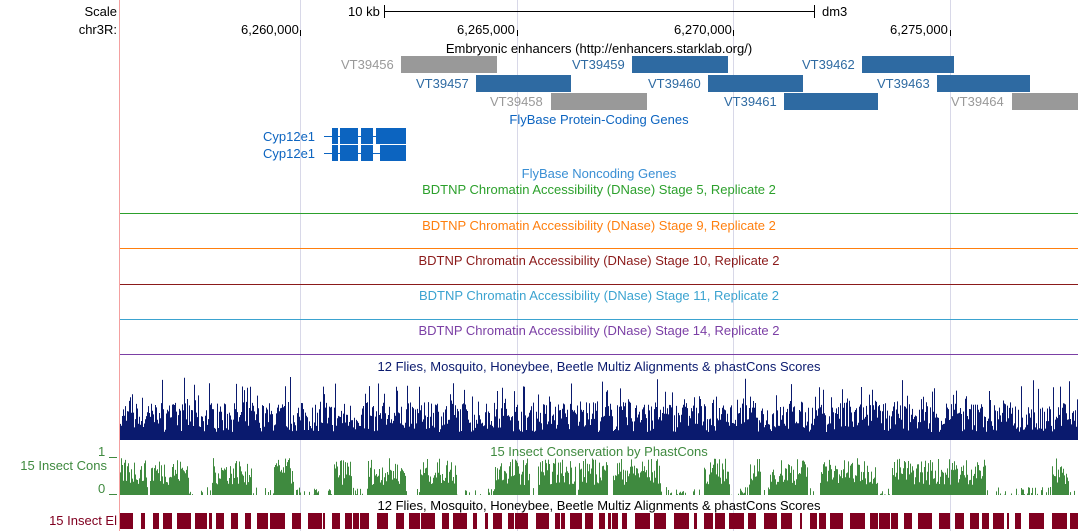 This screenshot has width=1078, height=531. I want to click on scale-bar, so click(599, 11).